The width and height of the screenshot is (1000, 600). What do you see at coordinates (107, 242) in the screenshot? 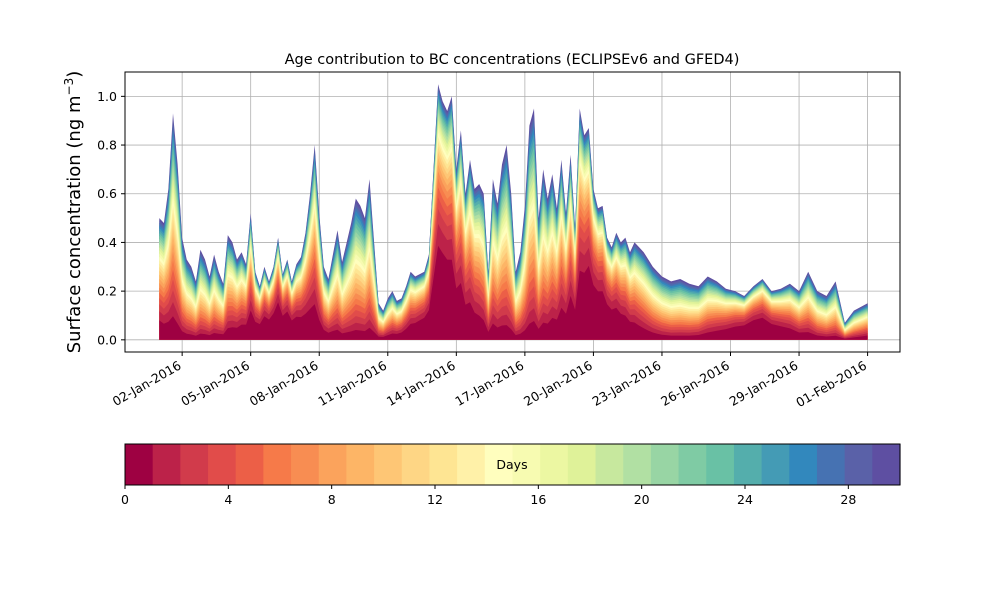
I see `y-tick-label-2: 0.4` at bounding box center [107, 242].